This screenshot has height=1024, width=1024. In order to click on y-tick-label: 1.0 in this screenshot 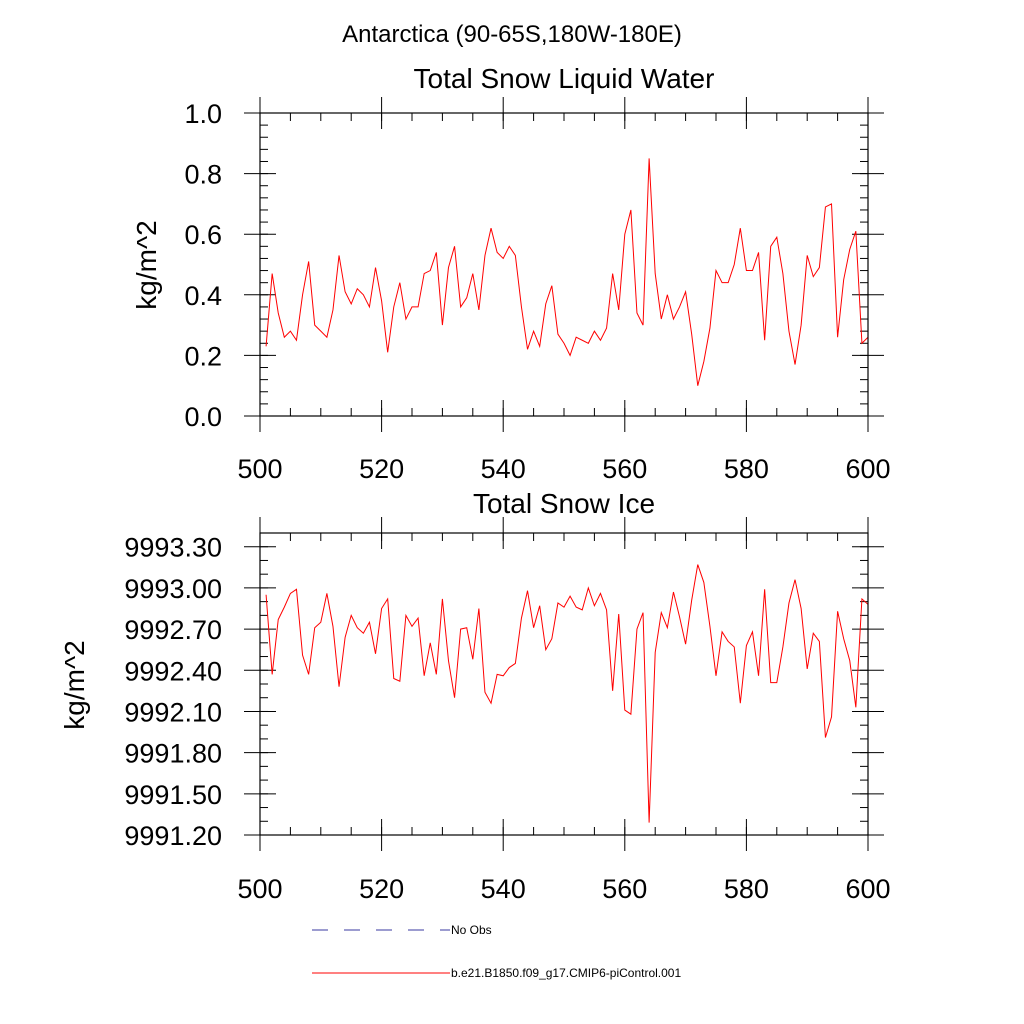, I will do `click(203, 114)`.